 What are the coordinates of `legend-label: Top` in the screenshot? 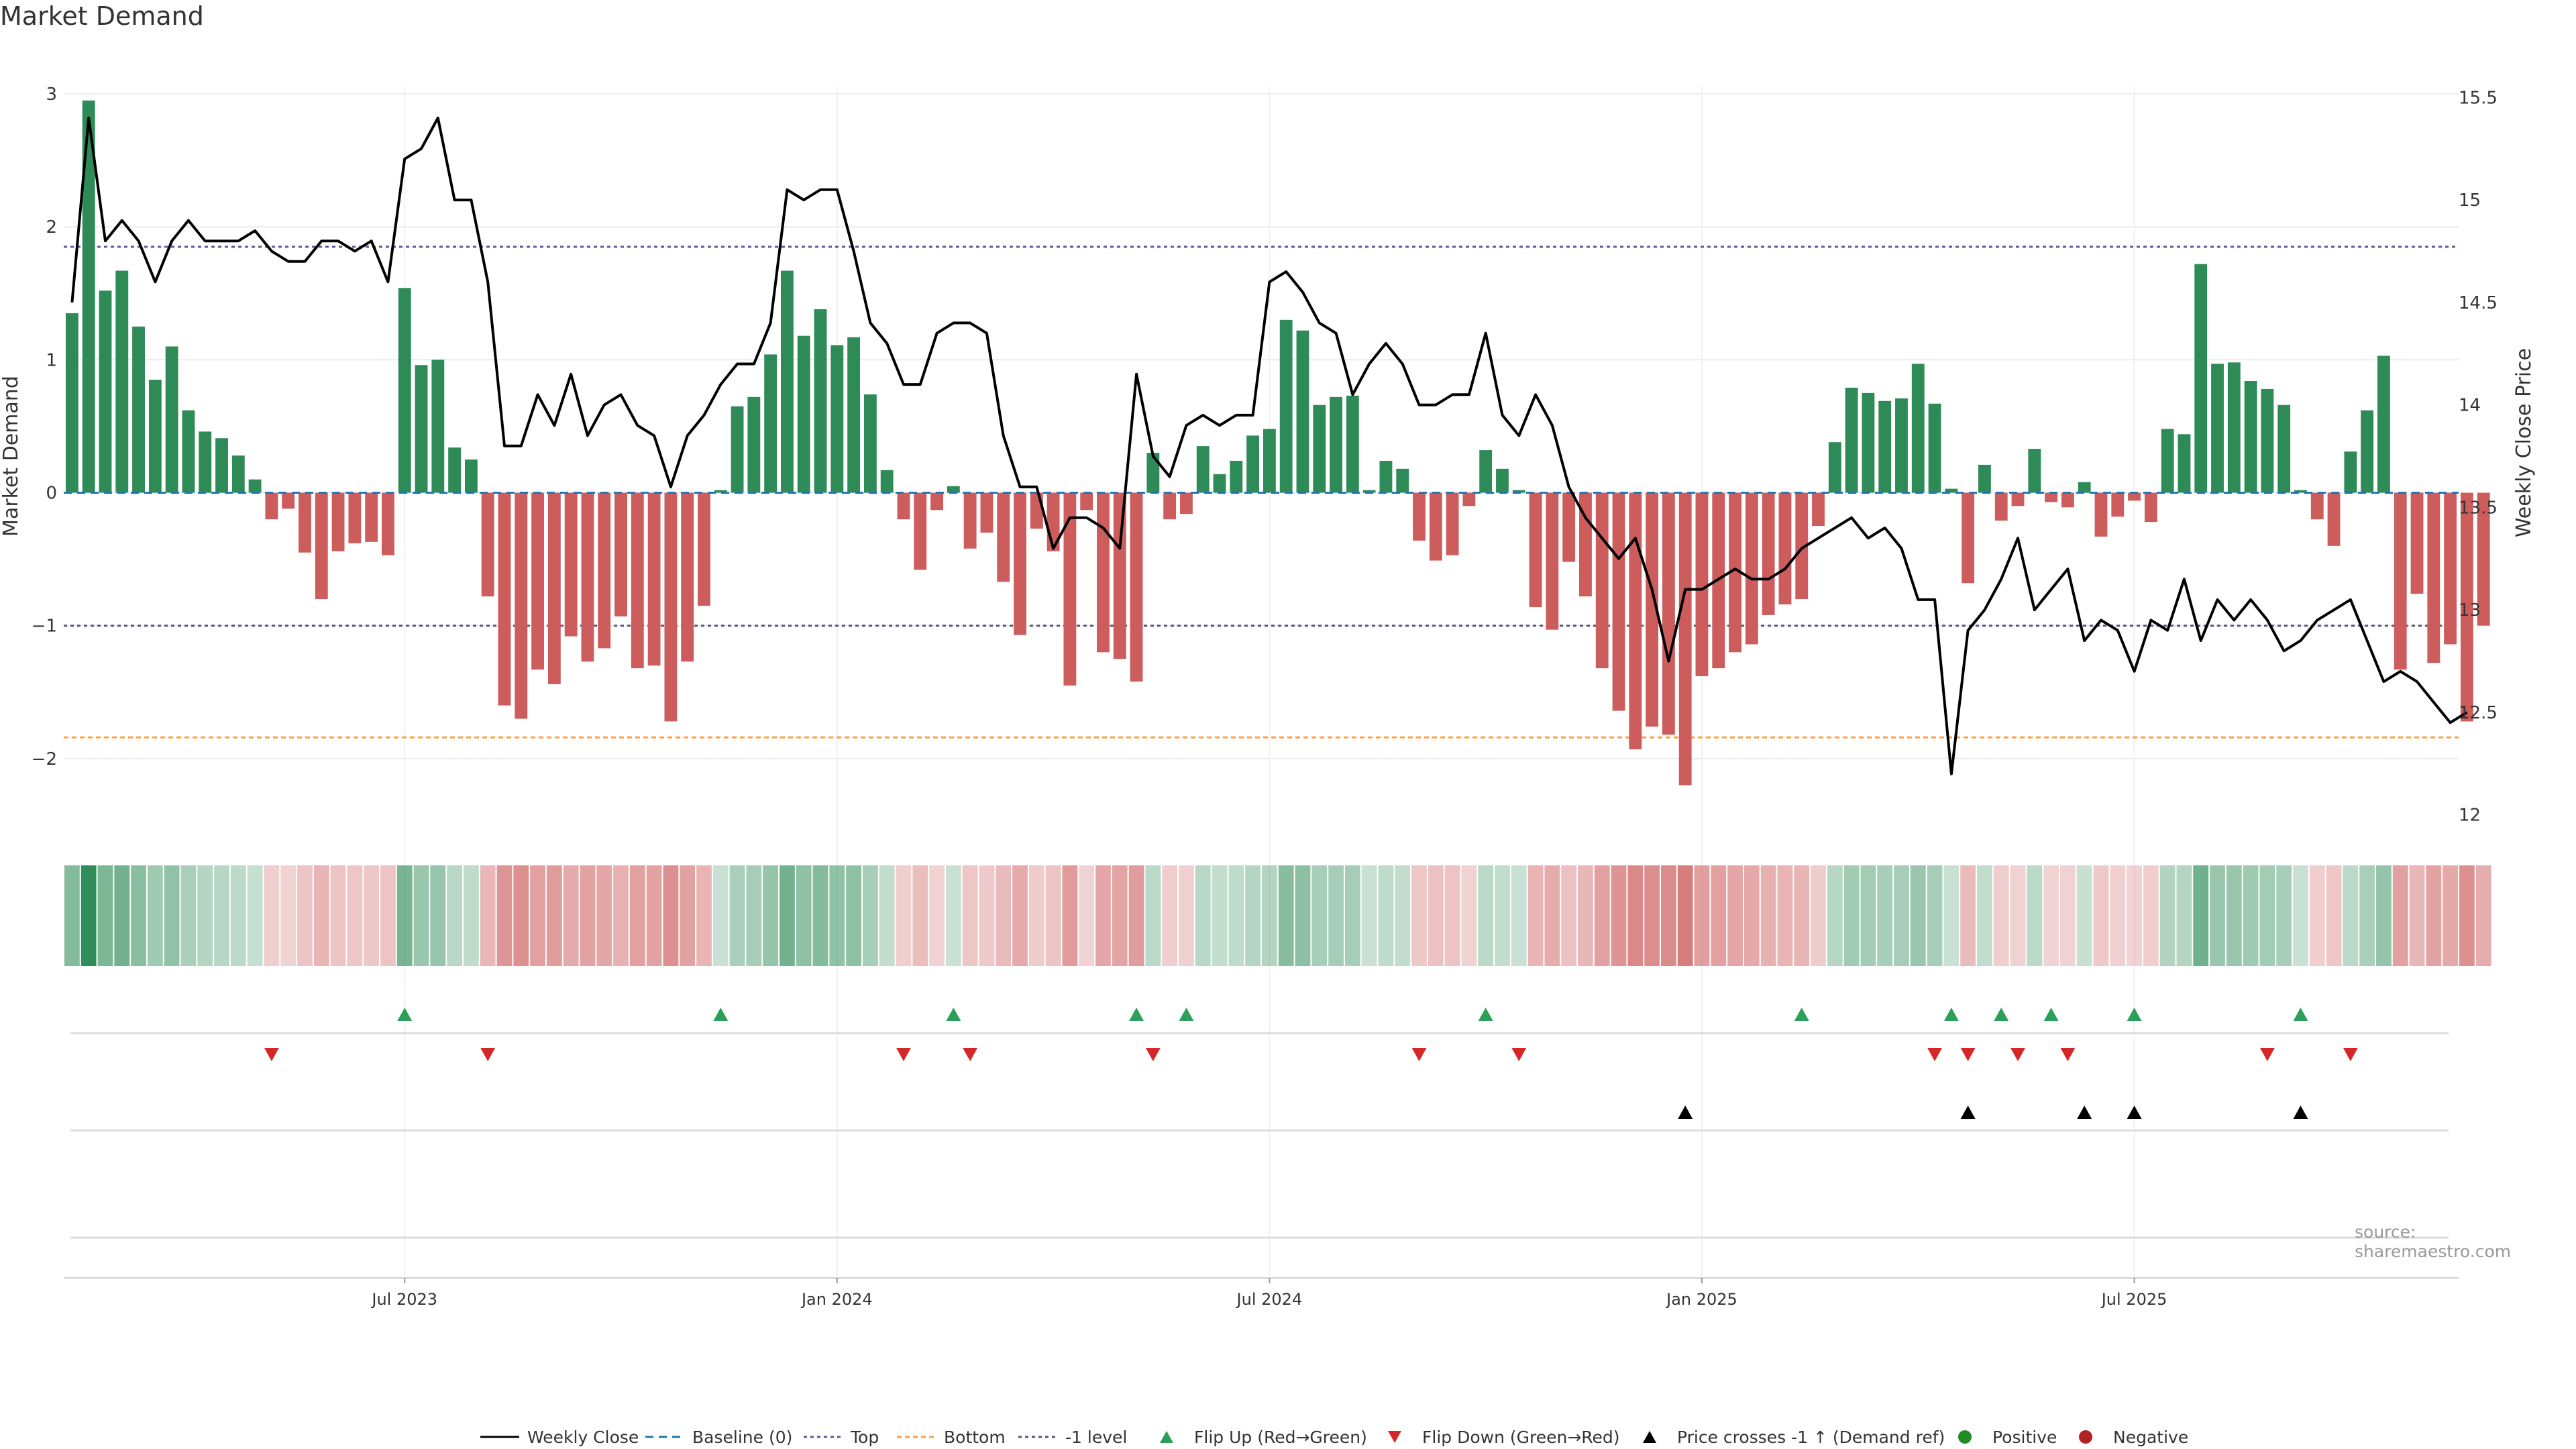 It's located at (864, 1437).